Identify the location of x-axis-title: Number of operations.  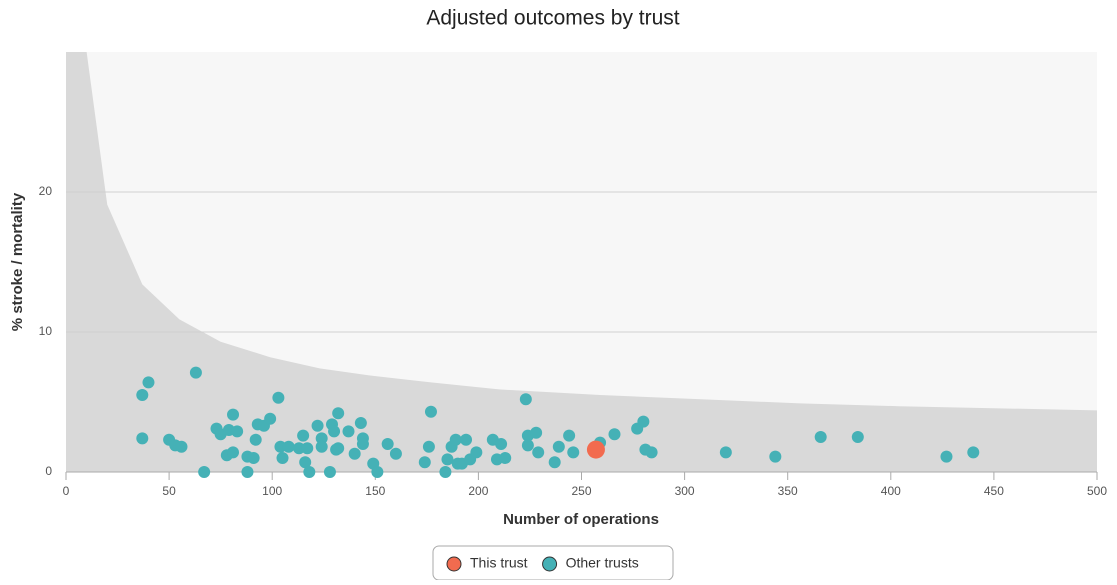
(581, 519).